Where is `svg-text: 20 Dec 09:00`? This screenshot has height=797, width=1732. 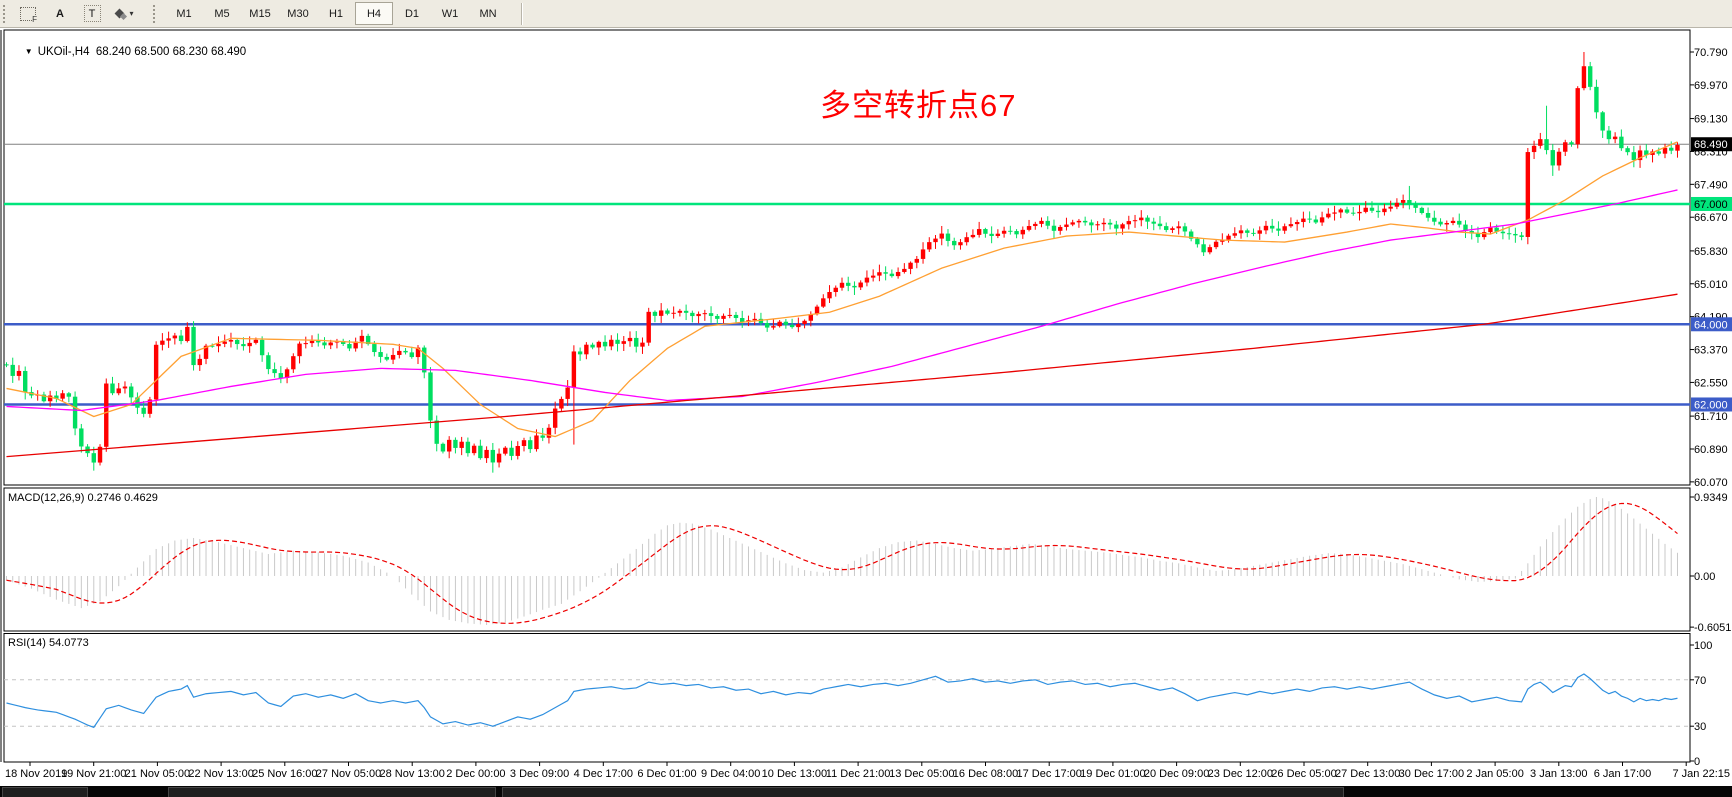 svg-text: 20 Dec 09:00 is located at coordinates (1176, 774).